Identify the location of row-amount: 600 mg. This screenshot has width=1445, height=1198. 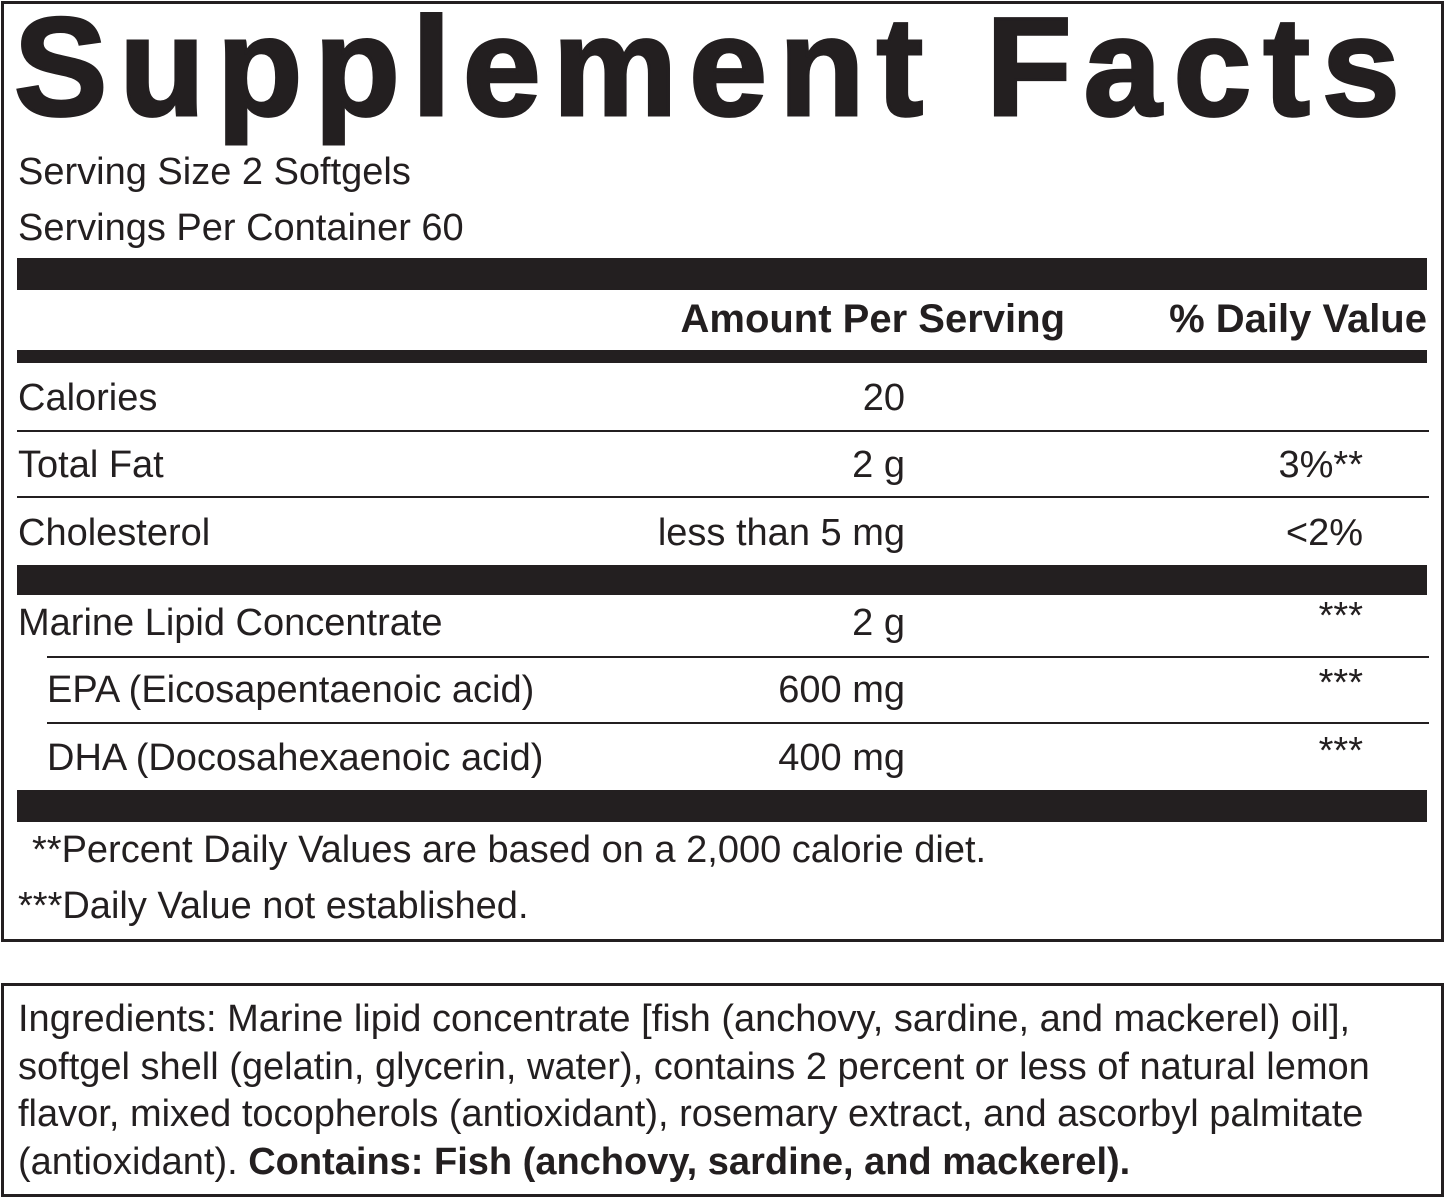
(841, 690).